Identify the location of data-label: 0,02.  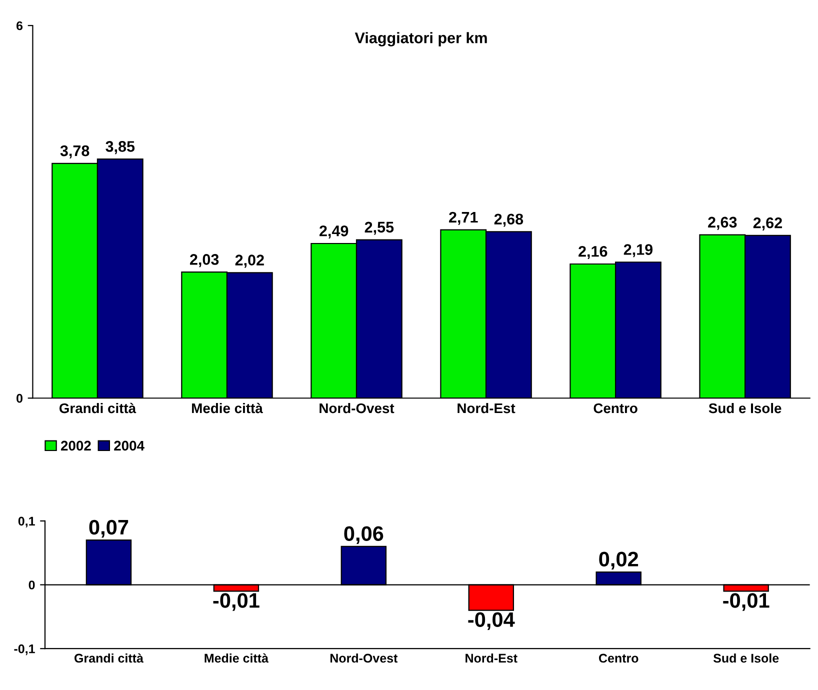
(618, 561).